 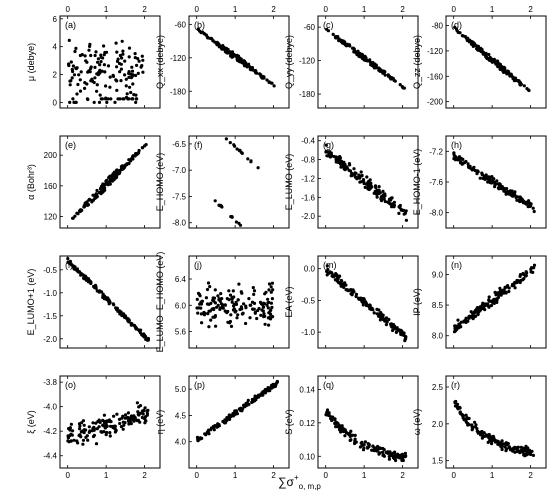 I want to click on y-tick-label: 6.0, so click(x=181, y=305).